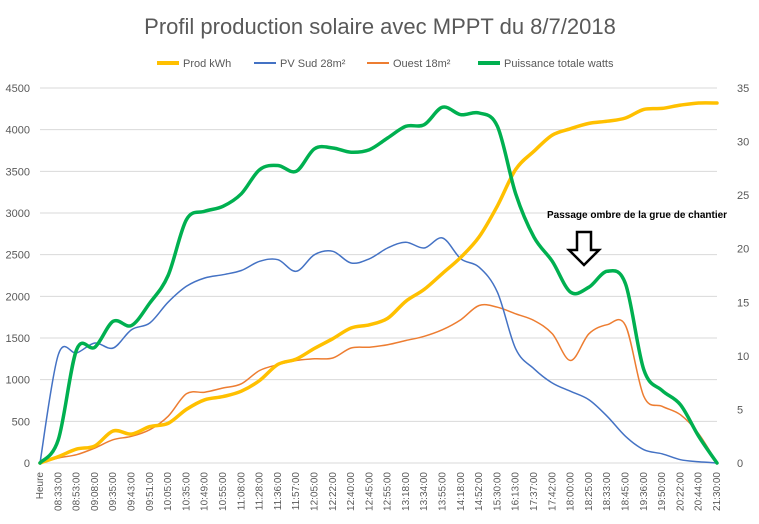 The width and height of the screenshot is (759, 524). I want to click on x-tick-label: 12:55:00, so click(388, 491).